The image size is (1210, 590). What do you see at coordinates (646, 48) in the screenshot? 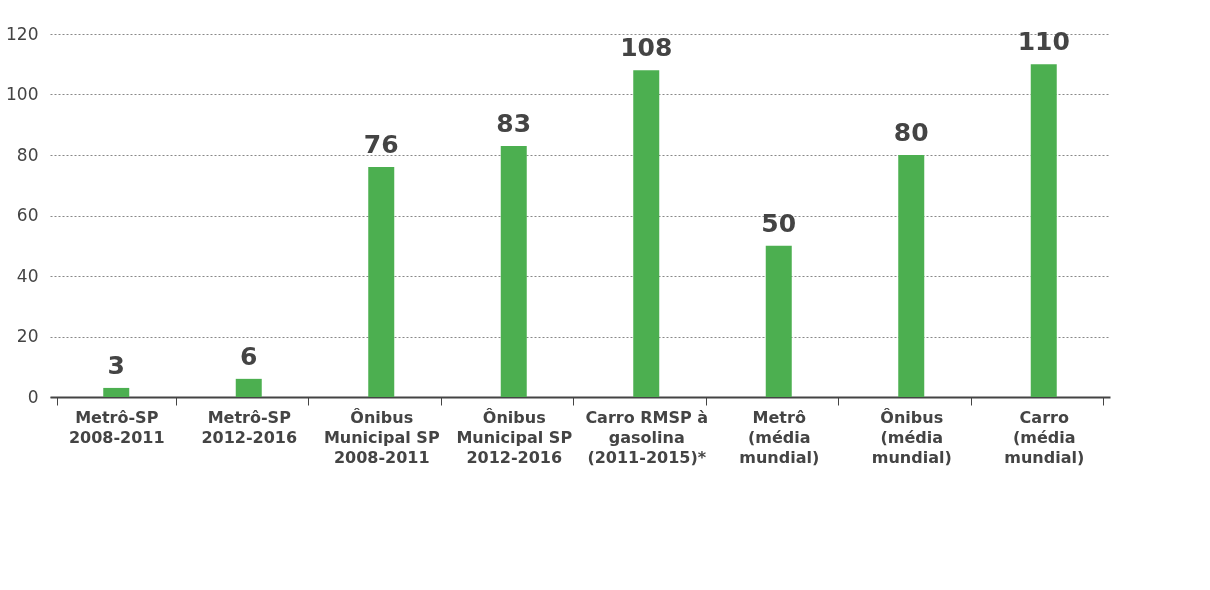
I see `data-label: 108` at bounding box center [646, 48].